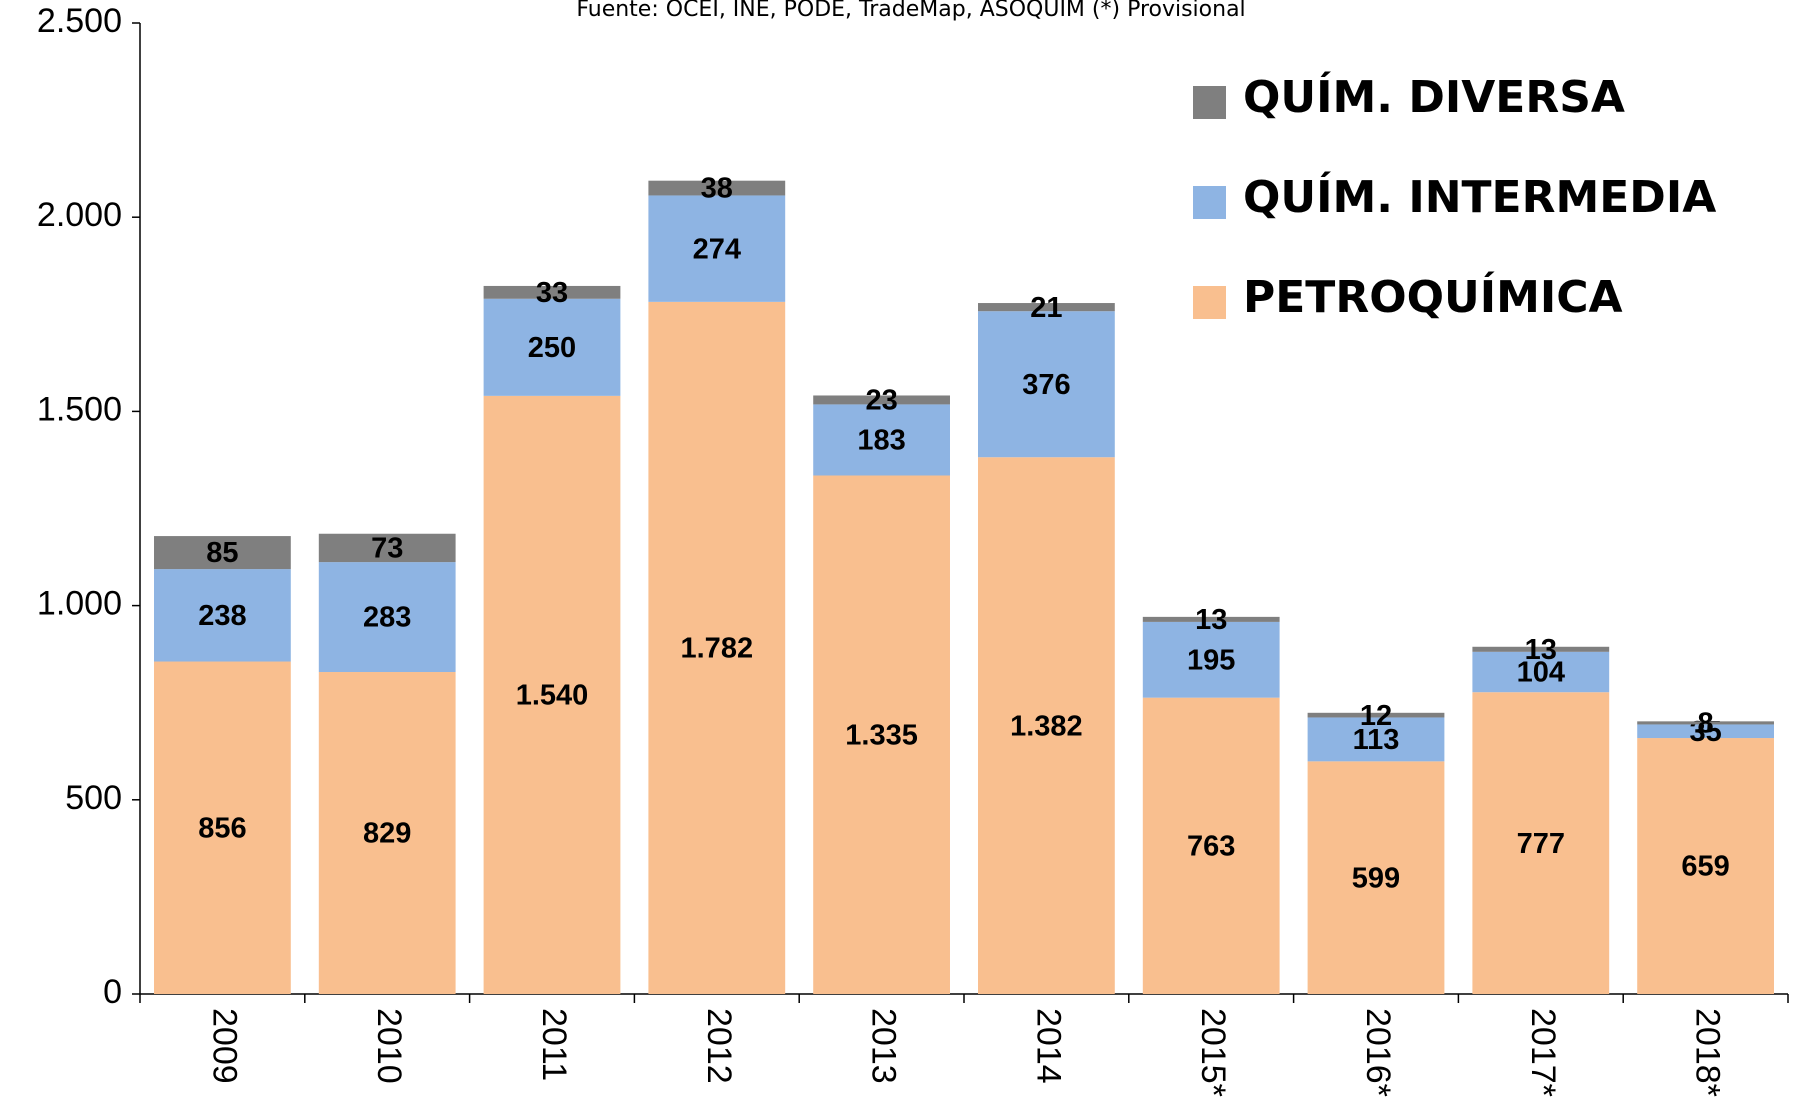 The height and width of the screenshot is (1106, 1793). I want to click on data-label: 659, so click(1705, 867).